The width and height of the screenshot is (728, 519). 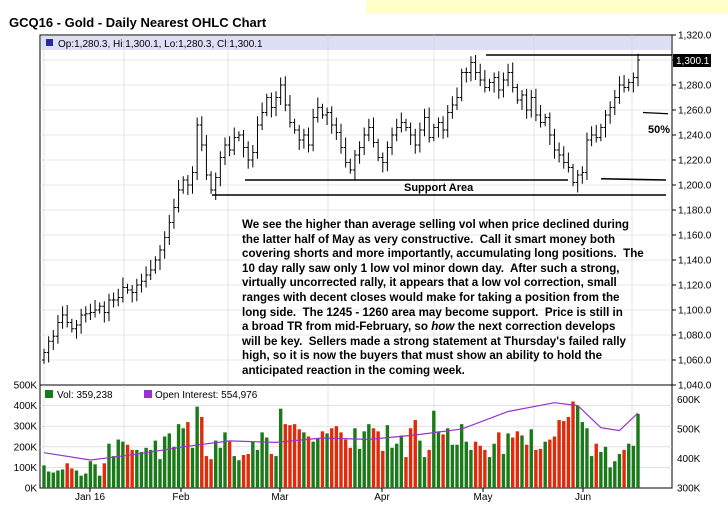 I want to click on volume-tick-label: 100K, so click(x=26, y=468).